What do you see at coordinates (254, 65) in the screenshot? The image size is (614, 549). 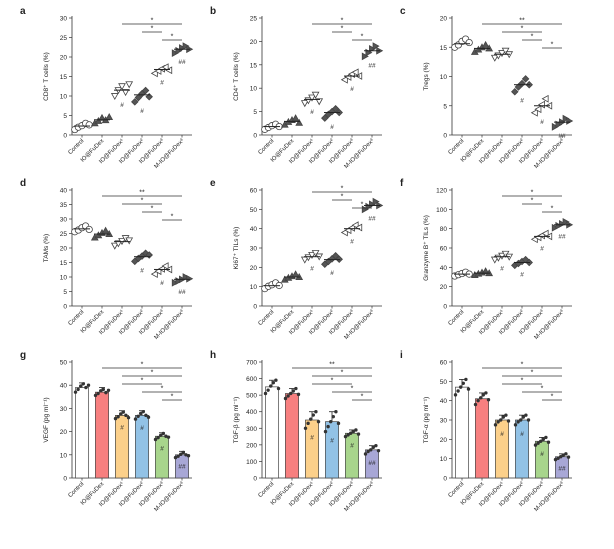 I see `y-tick-label: 15` at bounding box center [254, 65].